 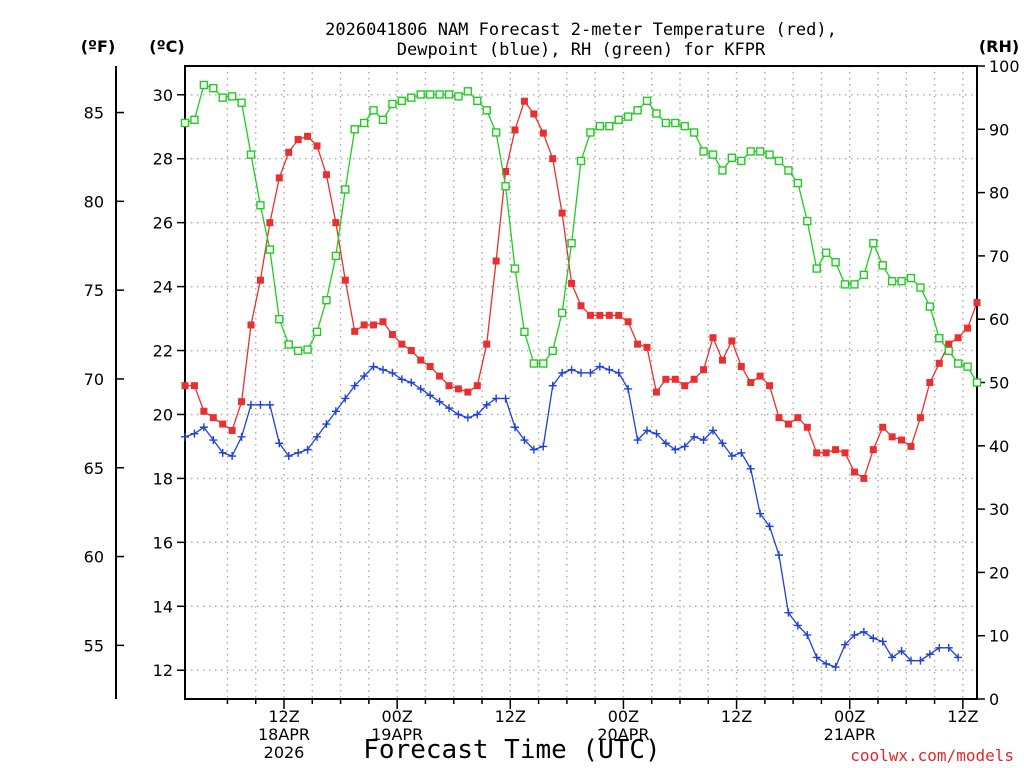 I want to click on rh-tick-label: 50, so click(x=999, y=383).